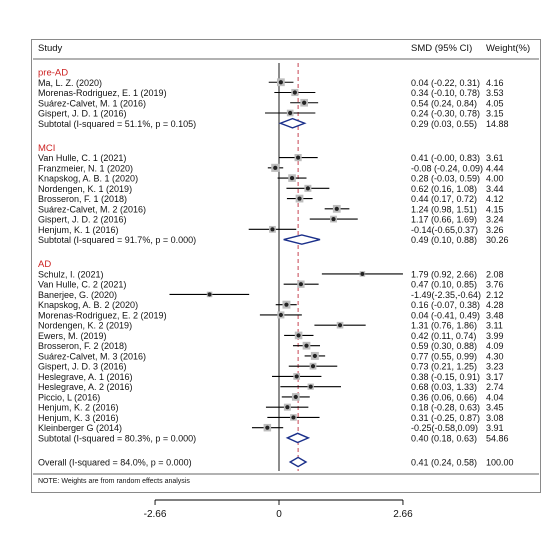 This screenshot has width=550, height=548. What do you see at coordinates (444, 285) in the screenshot?
I see `study-ci-text: 0.47 (0.10, 0.85)` at bounding box center [444, 285].